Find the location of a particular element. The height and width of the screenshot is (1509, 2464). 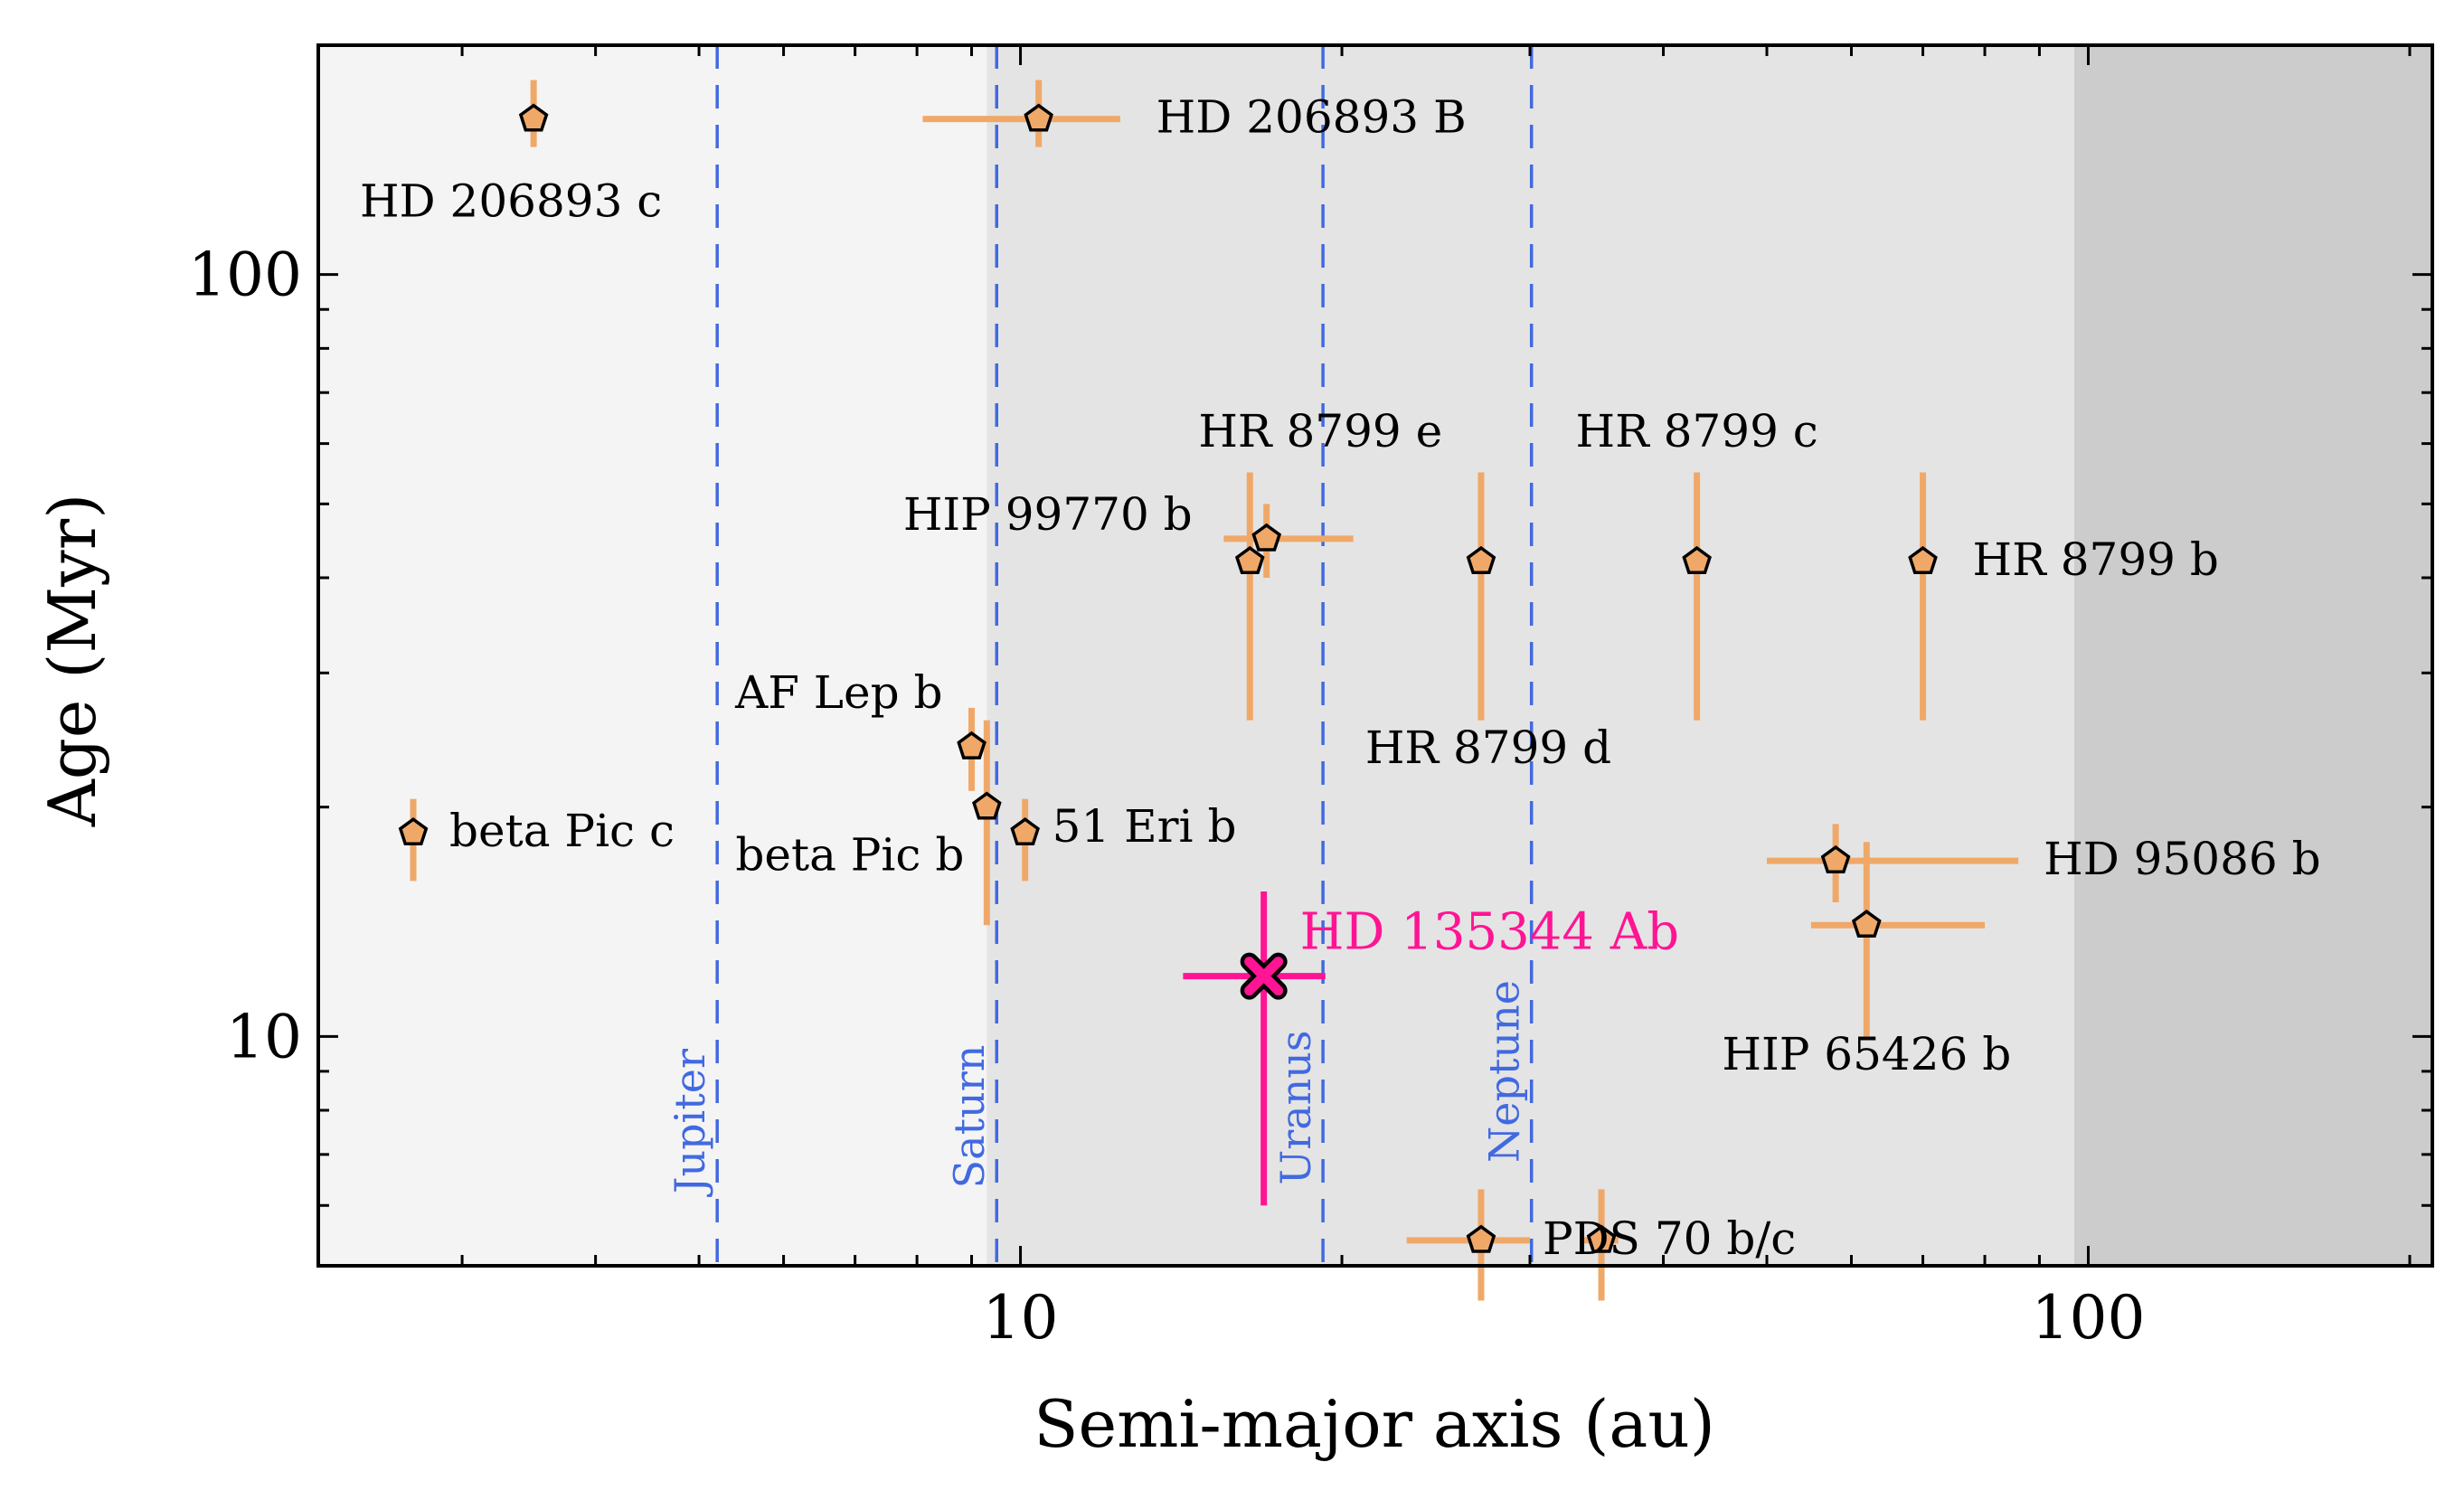

label-hip-65426-b: HIP 65426 b is located at coordinates (1866, 1054).